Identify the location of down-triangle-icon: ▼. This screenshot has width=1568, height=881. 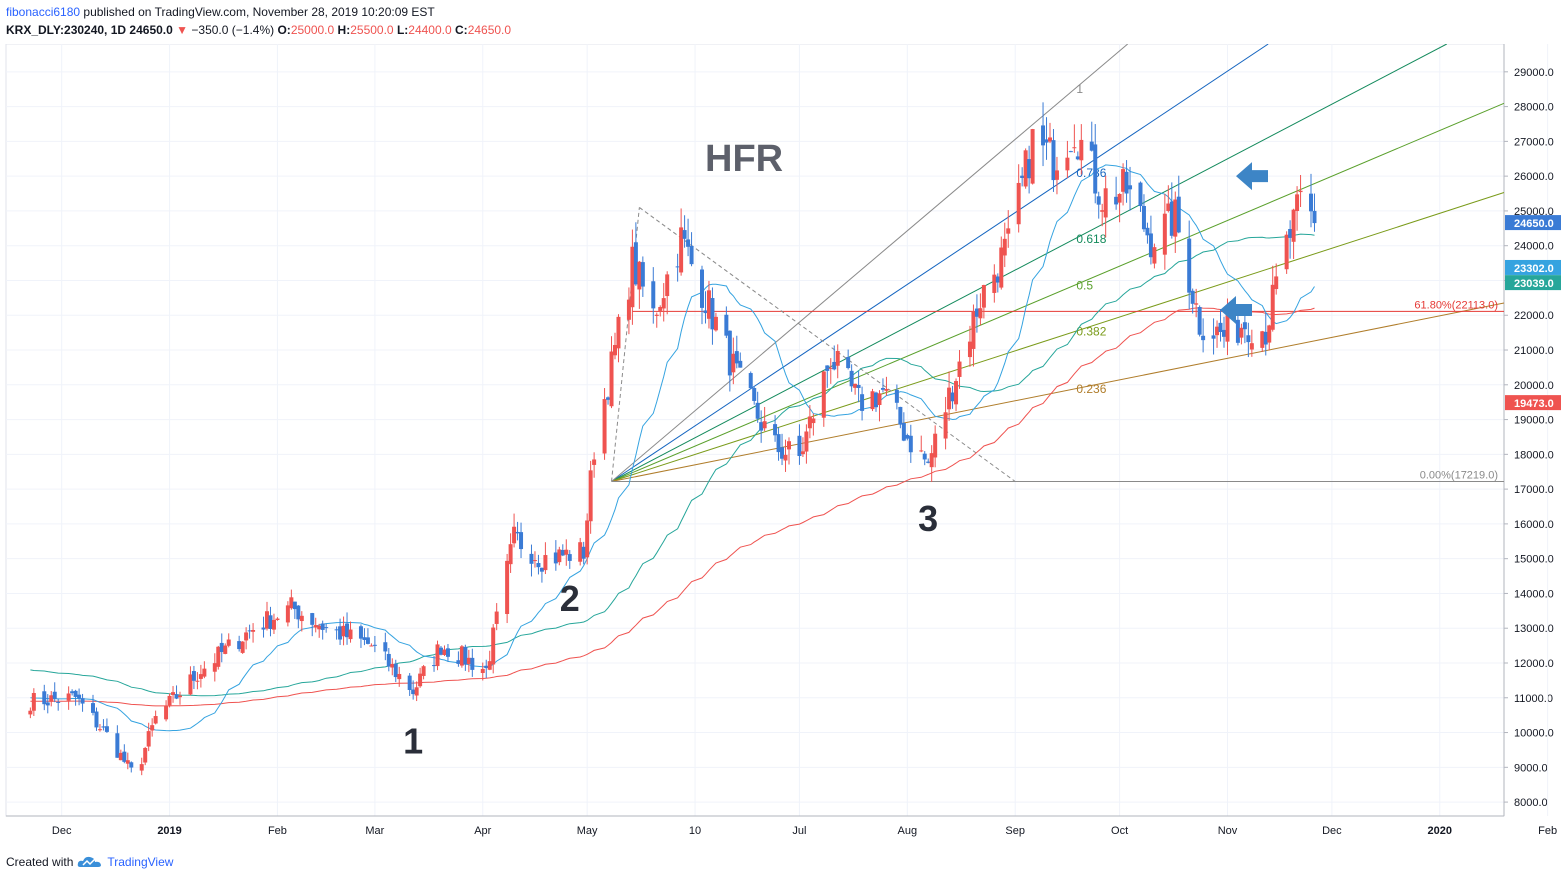
(182, 30).